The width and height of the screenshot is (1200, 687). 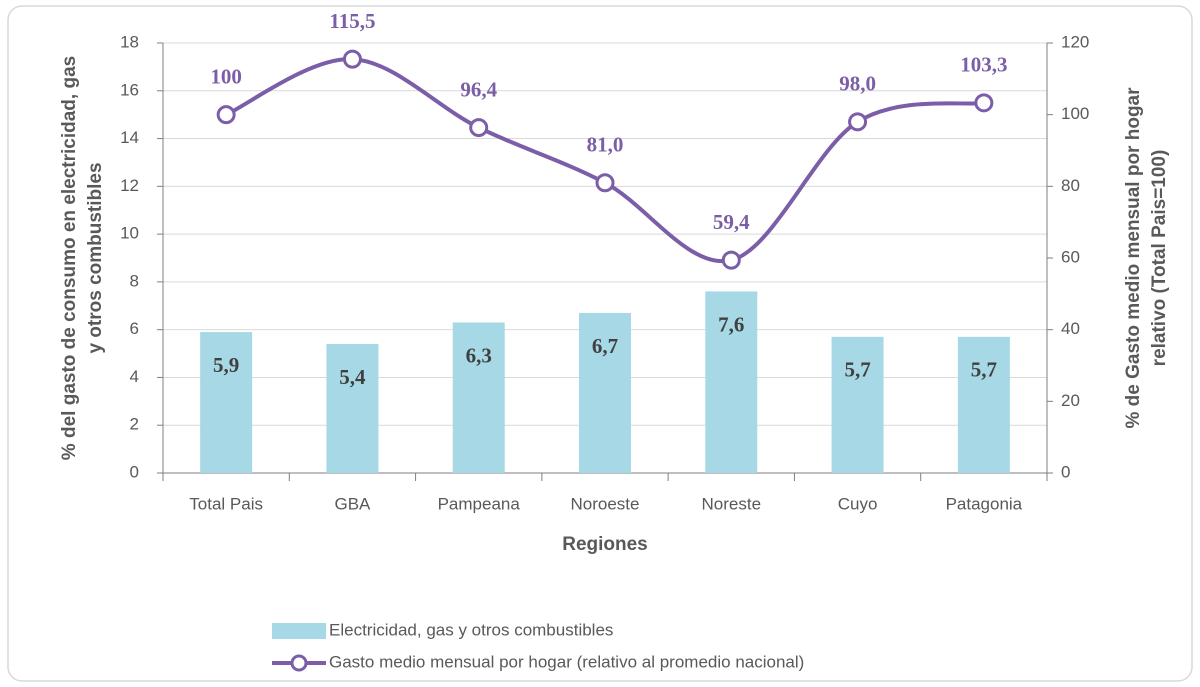 I want to click on y2-tick-label: 0, so click(x=1065, y=471).